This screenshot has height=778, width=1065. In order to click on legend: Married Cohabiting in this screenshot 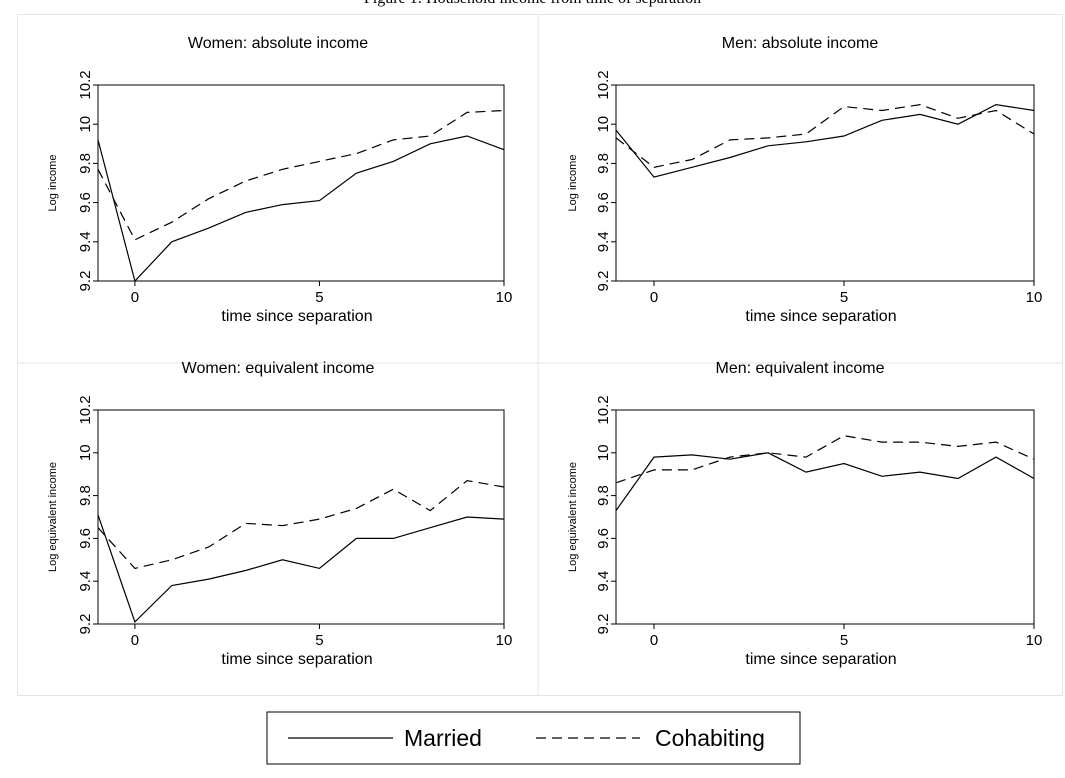, I will do `click(533, 738)`.